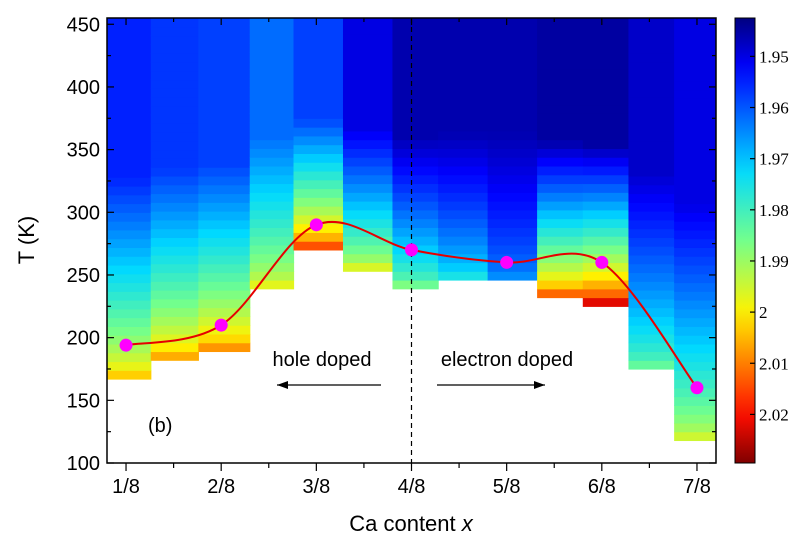 The width and height of the screenshot is (809, 545). What do you see at coordinates (467, 523) in the screenshot?
I see `x-axis-title-var: x` at bounding box center [467, 523].